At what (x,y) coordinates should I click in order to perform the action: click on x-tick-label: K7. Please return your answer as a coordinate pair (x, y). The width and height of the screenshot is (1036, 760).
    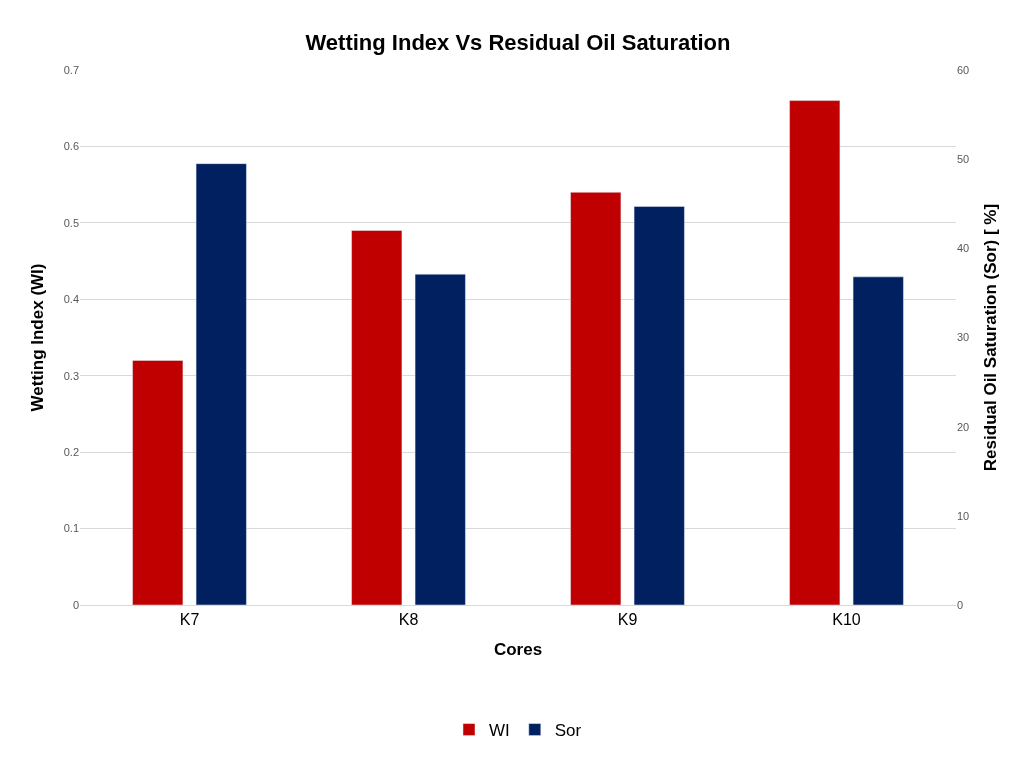
    Looking at the image, I should click on (189, 620).